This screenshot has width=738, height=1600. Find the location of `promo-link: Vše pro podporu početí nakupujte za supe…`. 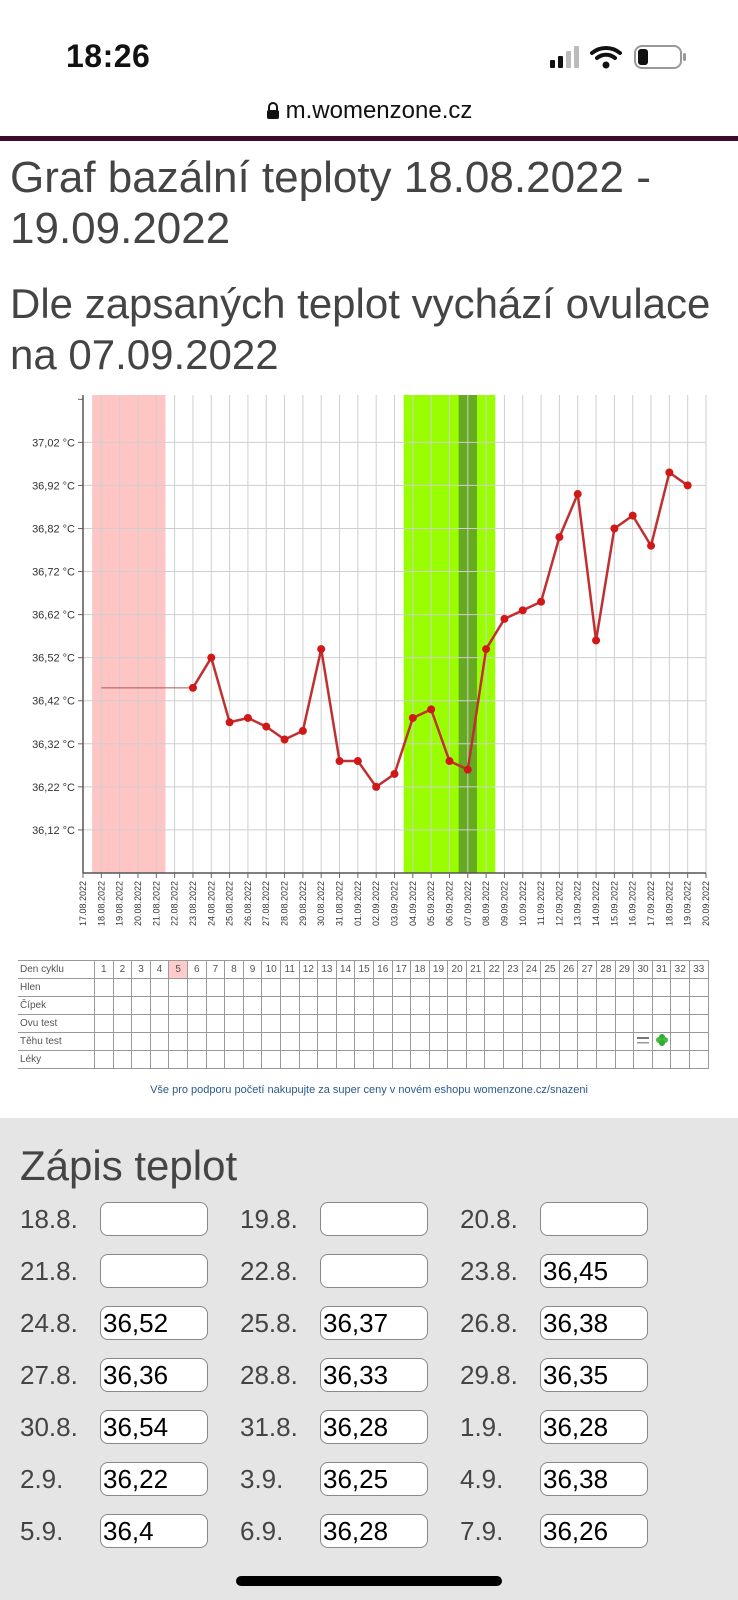

promo-link: Vše pro podporu početí nakupujte za supe… is located at coordinates (369, 1090).